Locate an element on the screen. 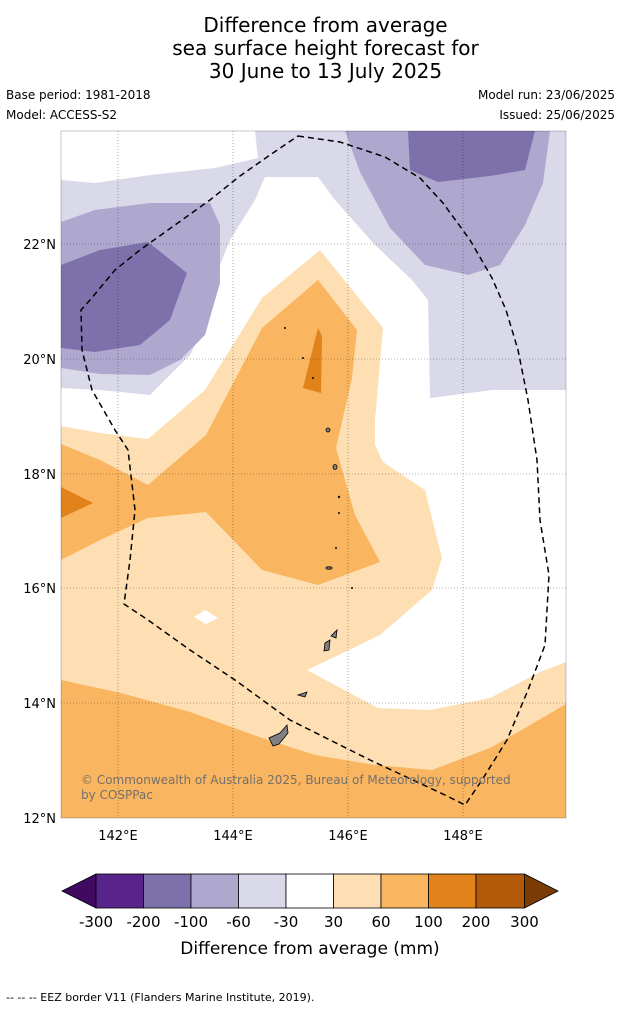 The image size is (621, 1011). colorbar-label: Difference from average (mm) is located at coordinates (309, 949).